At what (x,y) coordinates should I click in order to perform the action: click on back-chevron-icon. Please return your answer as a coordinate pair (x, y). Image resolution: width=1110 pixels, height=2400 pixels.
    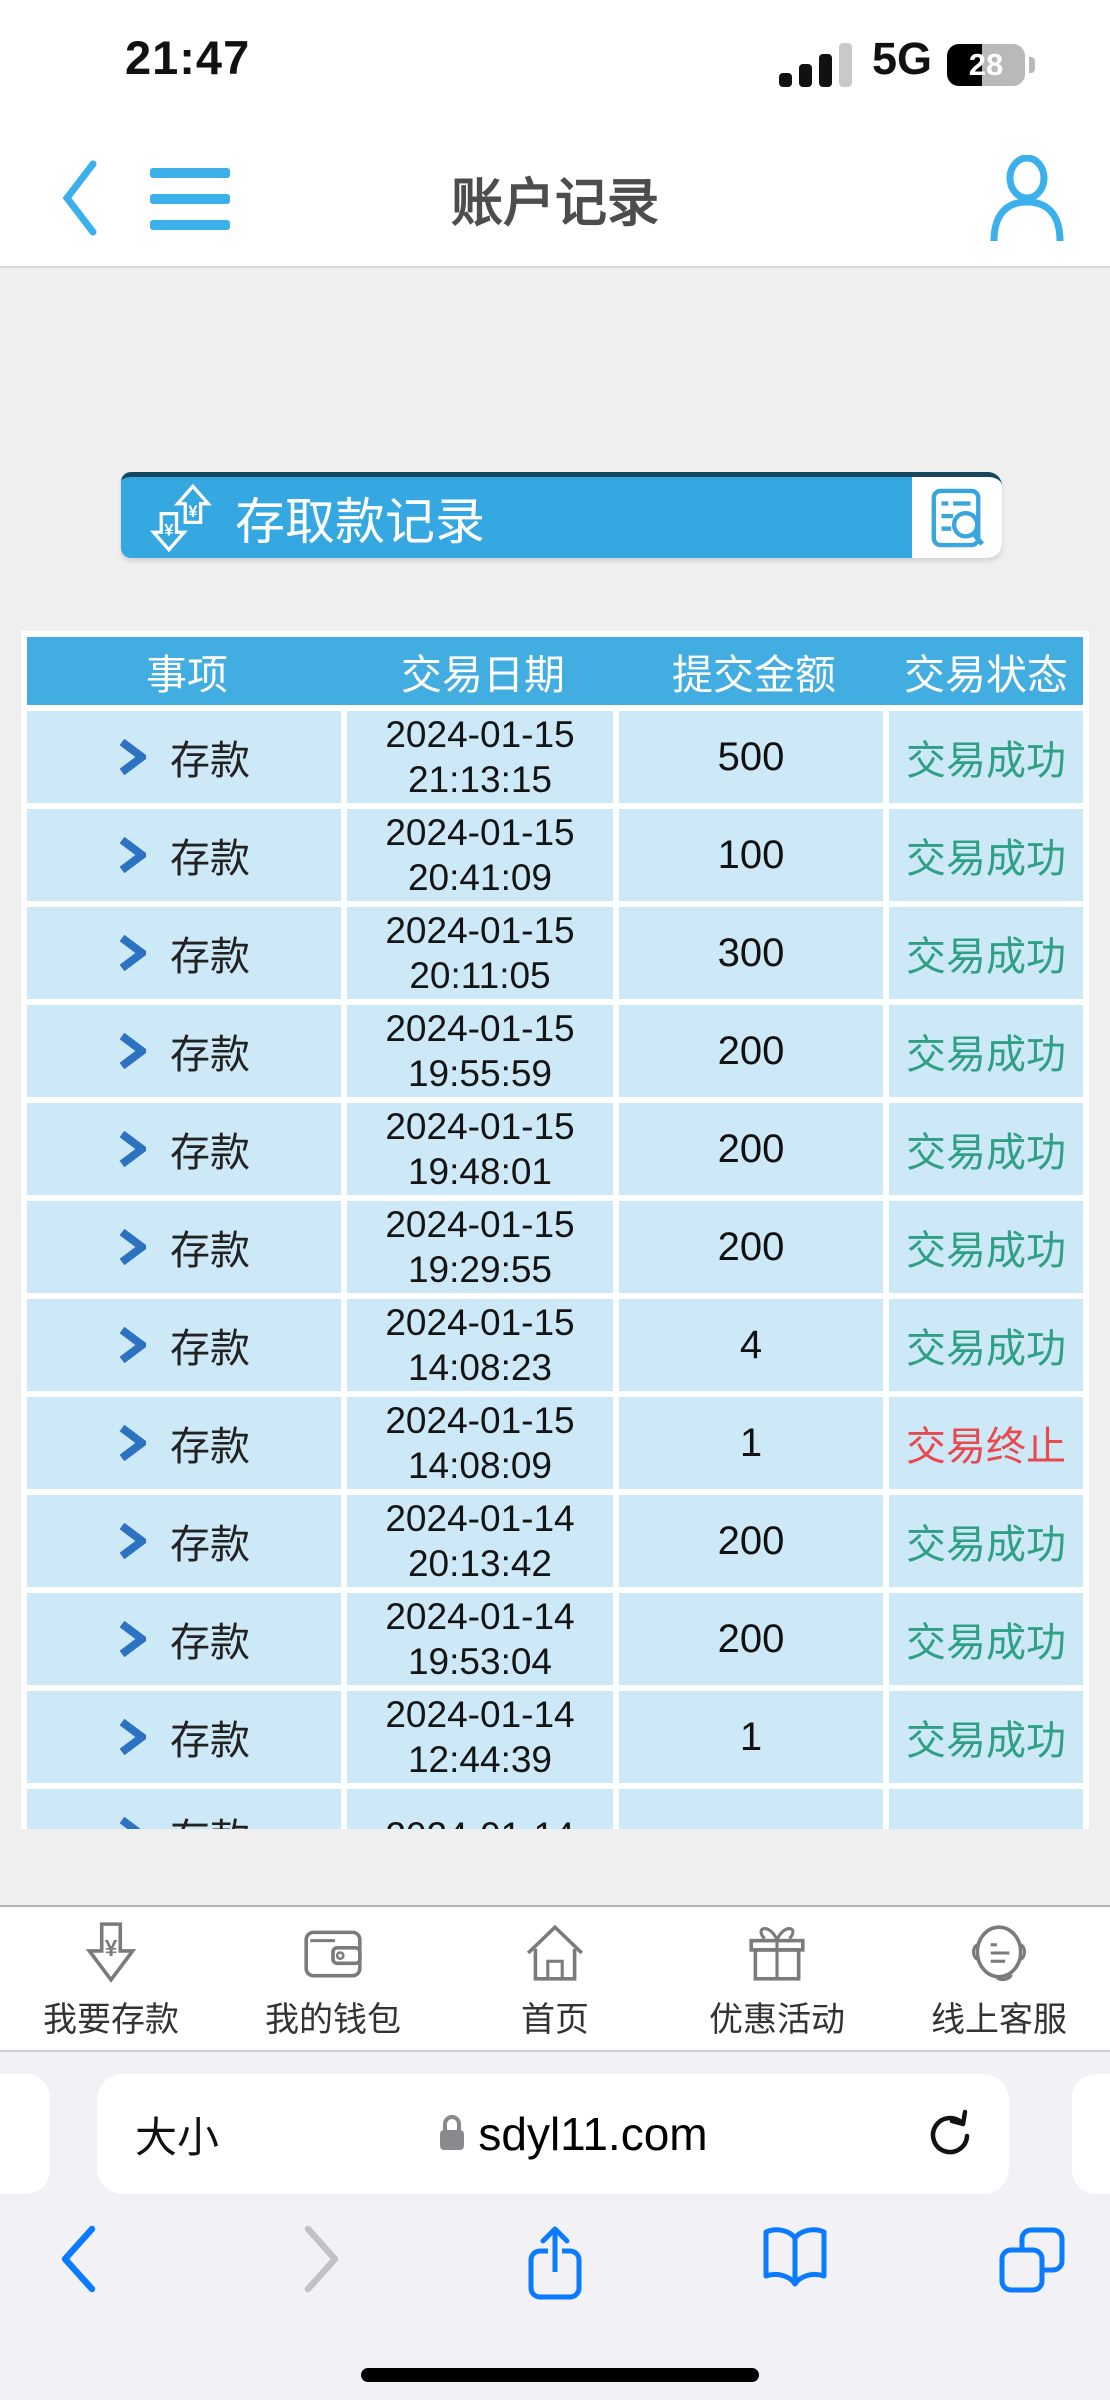
    Looking at the image, I should click on (80, 198).